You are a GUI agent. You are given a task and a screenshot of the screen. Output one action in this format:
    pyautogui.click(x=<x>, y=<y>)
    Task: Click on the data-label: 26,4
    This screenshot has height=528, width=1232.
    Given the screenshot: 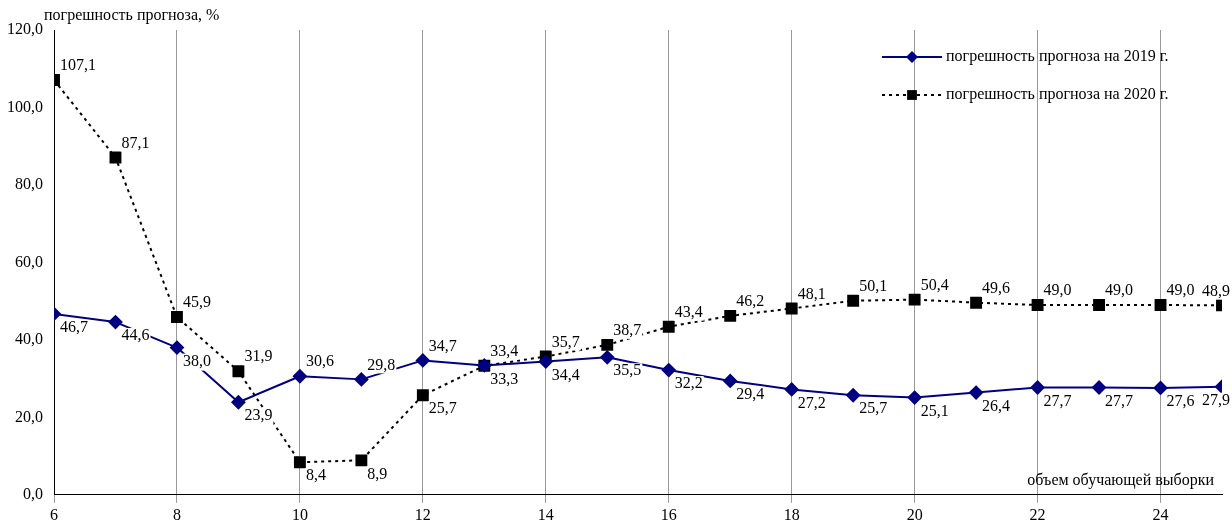 What is the action you would take?
    pyautogui.click(x=996, y=405)
    